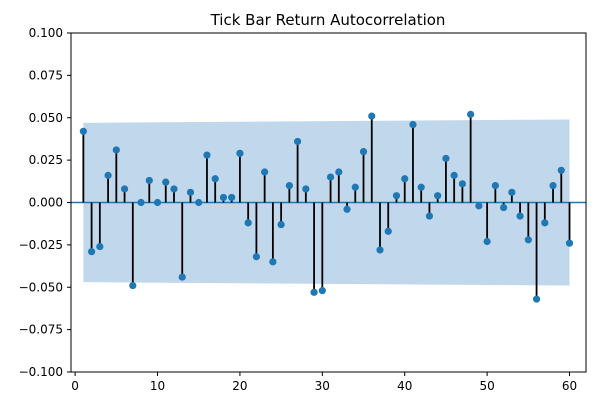  Describe the element at coordinates (41, 245) in the screenshot. I see `y-tick-label: −0.025` at that location.